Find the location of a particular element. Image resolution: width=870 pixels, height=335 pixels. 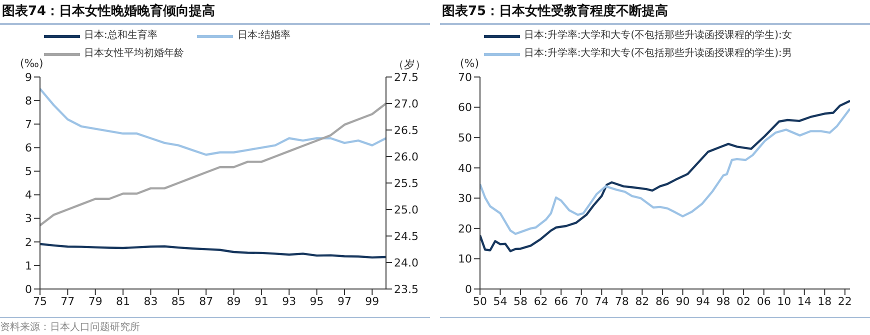

chart-title: 图表74：日本女性晚婚晚育倾向提高 is located at coordinates (215, 12).